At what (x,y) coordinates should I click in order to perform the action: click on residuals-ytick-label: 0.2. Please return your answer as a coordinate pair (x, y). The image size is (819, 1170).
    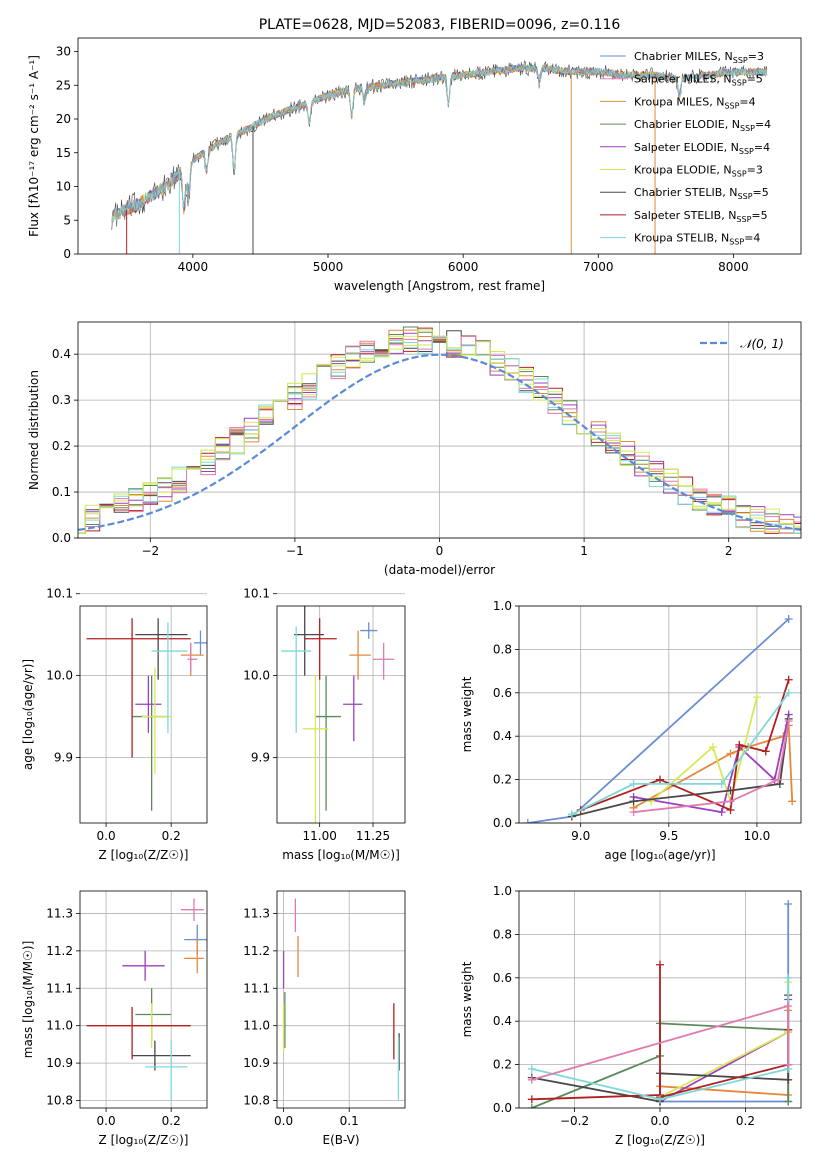
    Looking at the image, I should click on (61, 446).